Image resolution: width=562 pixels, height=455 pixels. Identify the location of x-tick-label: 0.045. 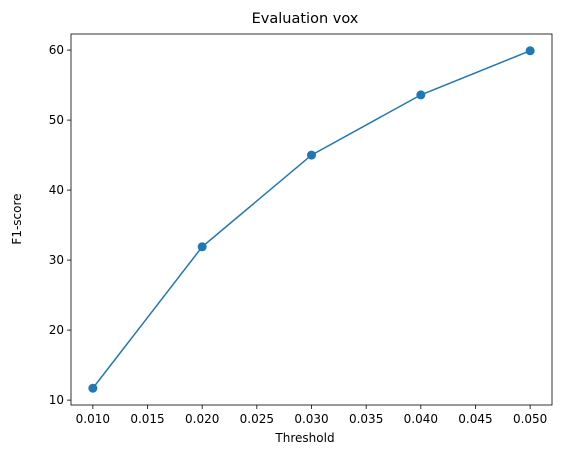
(475, 419).